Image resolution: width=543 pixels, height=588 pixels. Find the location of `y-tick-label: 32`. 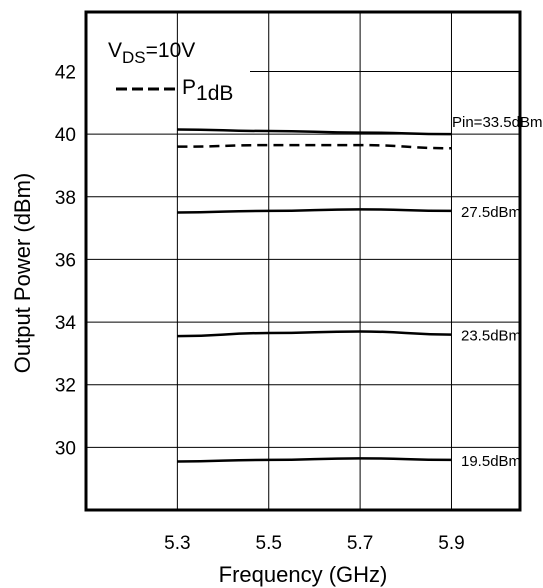

y-tick-label: 32 is located at coordinates (65, 386).